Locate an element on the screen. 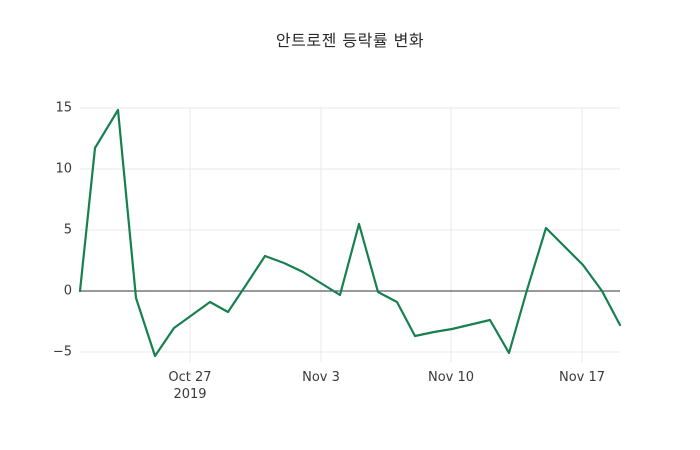 This screenshot has height=450, width=700. x-axis-tick-label: Nov 3 is located at coordinates (321, 377).